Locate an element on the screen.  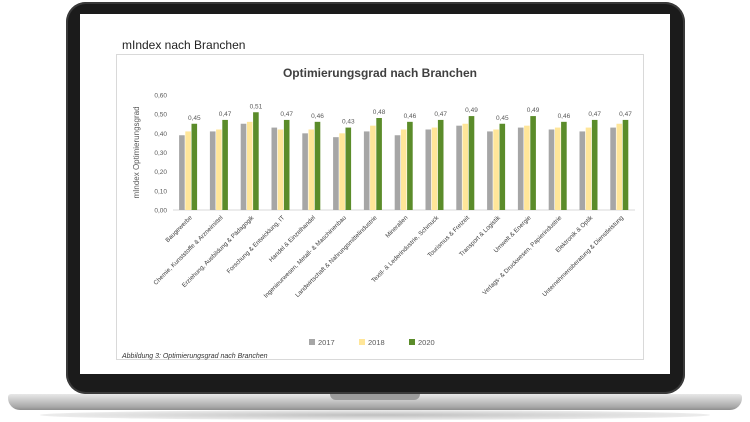
y-tick-label: 0,00 is located at coordinates (160, 211).